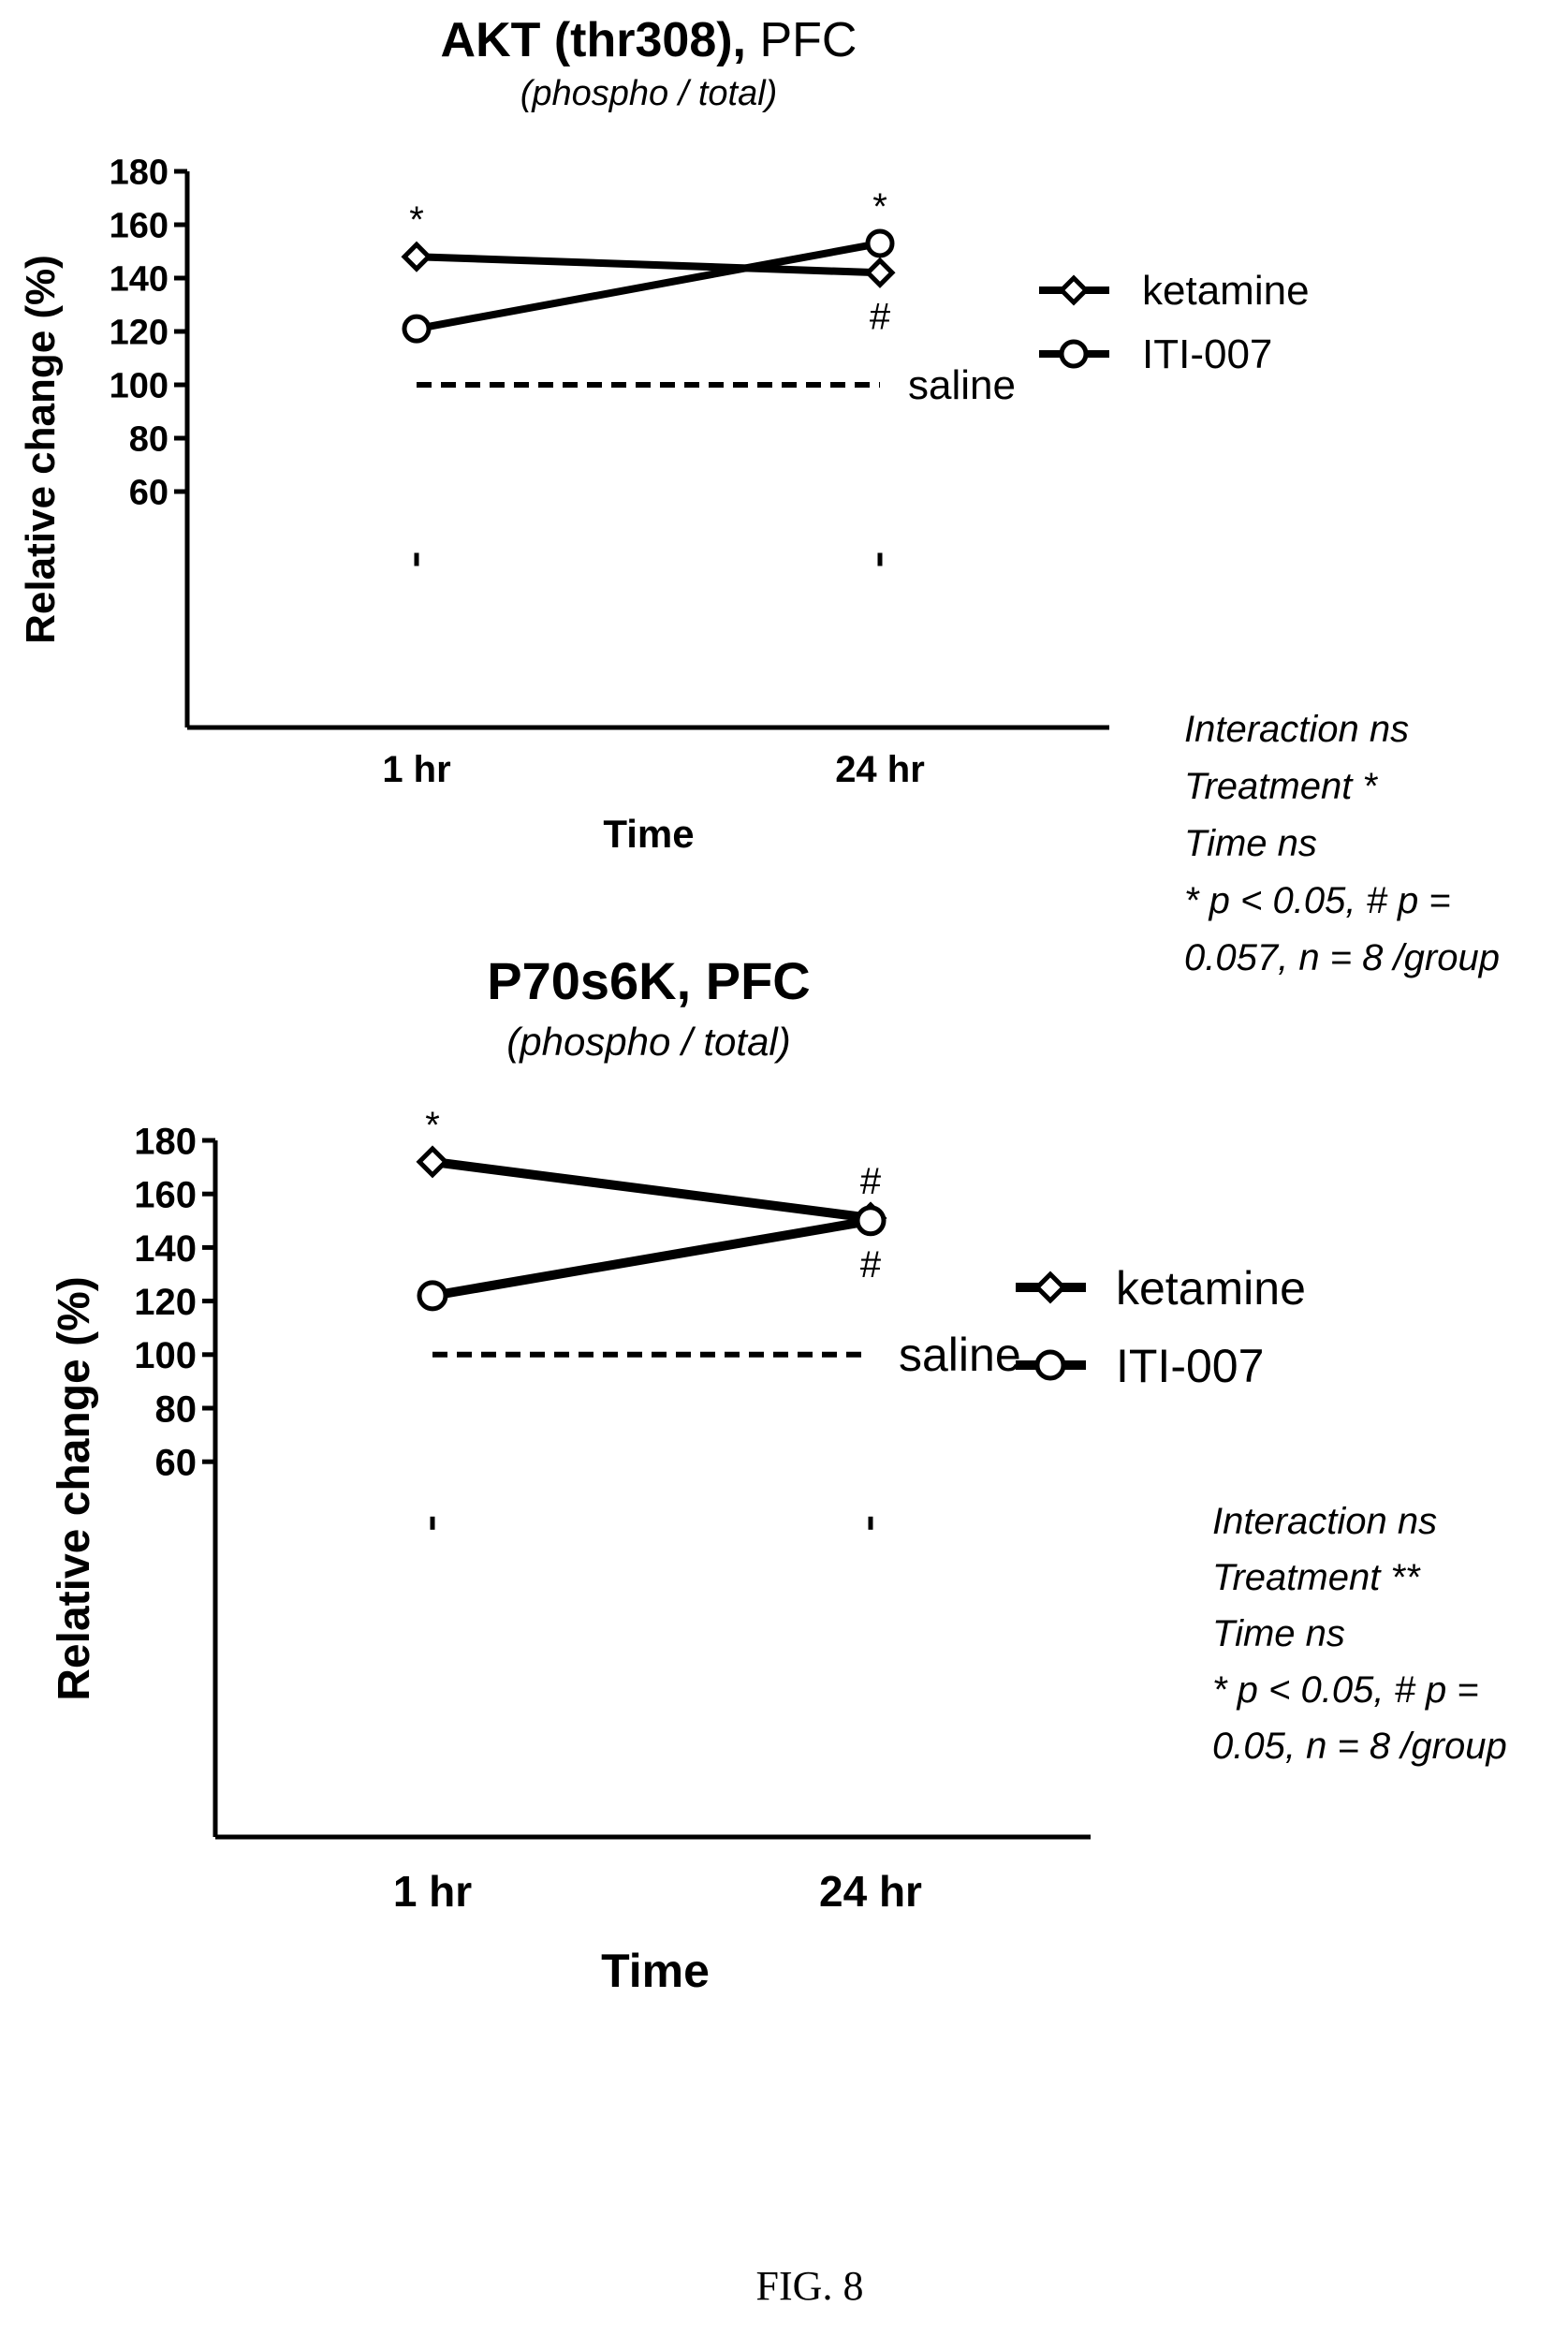 The height and width of the screenshot is (2351, 1568). Describe the element at coordinates (1281, 786) in the screenshot. I see `stats-line: Treatment *` at that location.